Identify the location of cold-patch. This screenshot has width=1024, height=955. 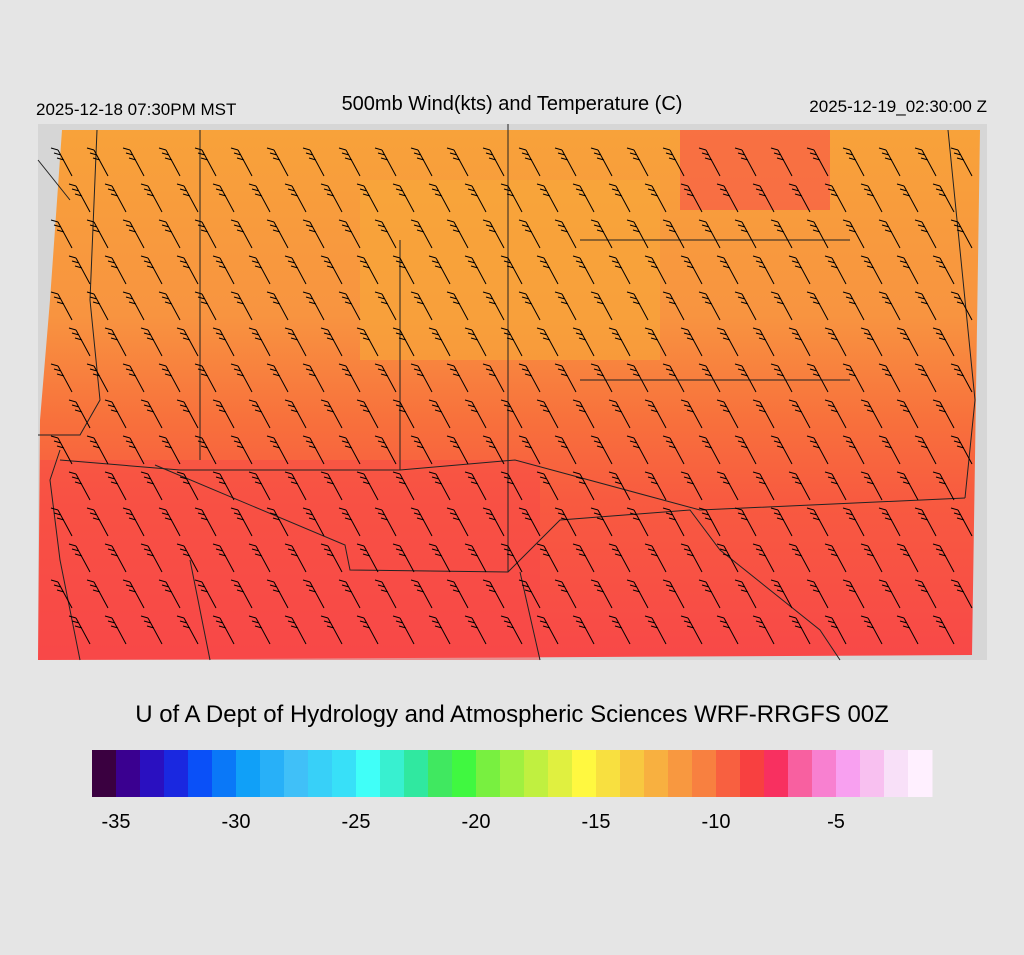
(755, 170).